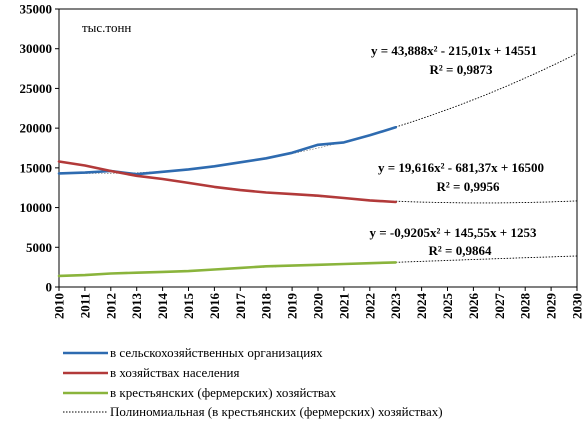 The image size is (585, 434). I want to click on x-tick-label: 2013, so click(136, 306).